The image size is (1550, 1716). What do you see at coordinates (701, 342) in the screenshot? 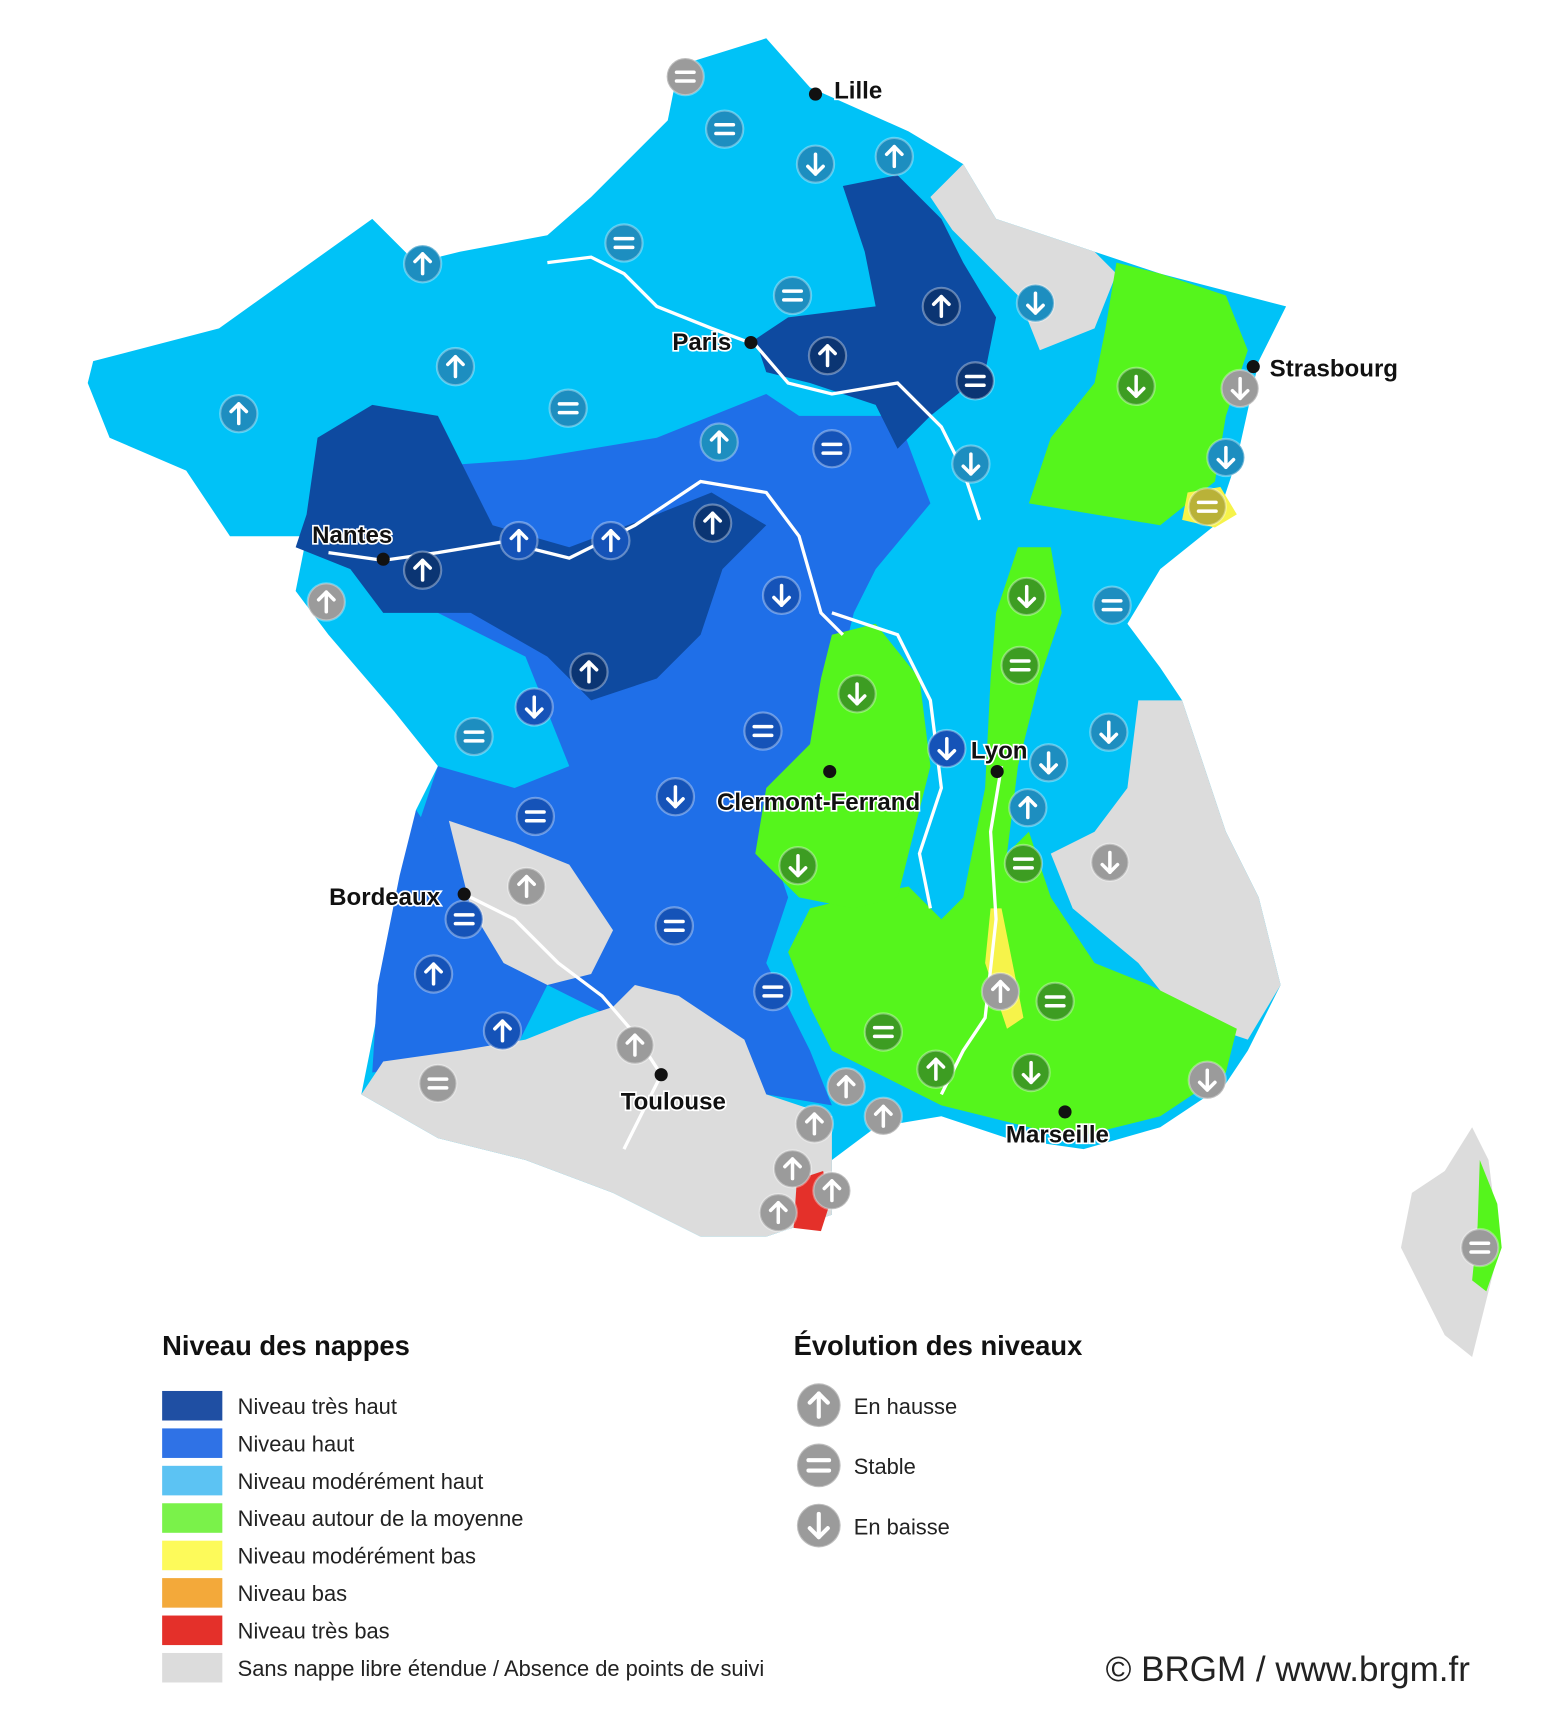
I see `city-label: Paris` at bounding box center [701, 342].